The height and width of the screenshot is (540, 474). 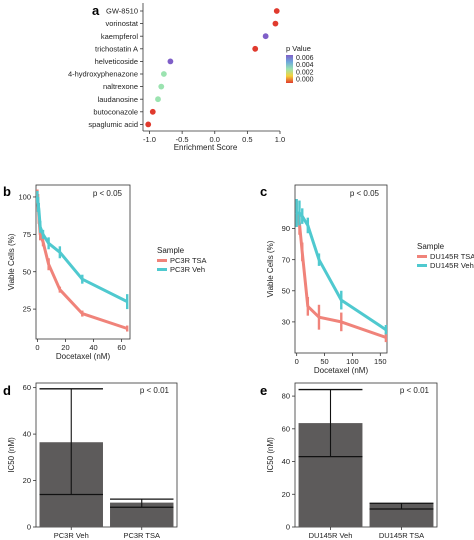 I want to click on category-label: butoconazole, so click(x=115, y=111).